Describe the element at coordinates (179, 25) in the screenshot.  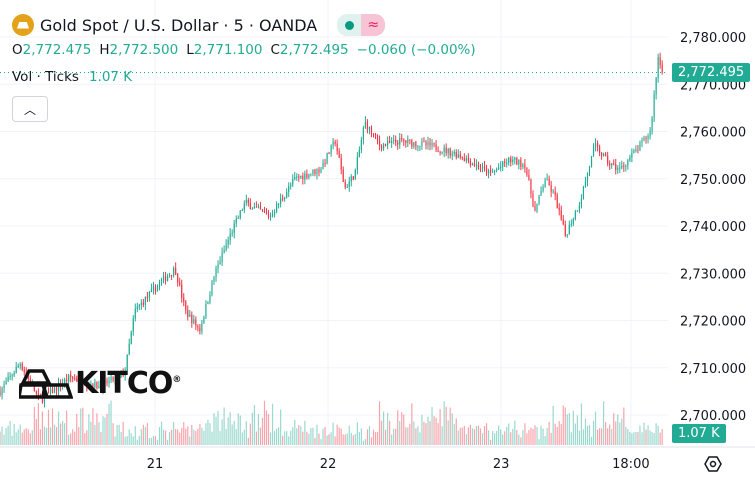
I see `symbol-title: Gold Spot / U.S. Dollar · 5 · OANDA` at that location.